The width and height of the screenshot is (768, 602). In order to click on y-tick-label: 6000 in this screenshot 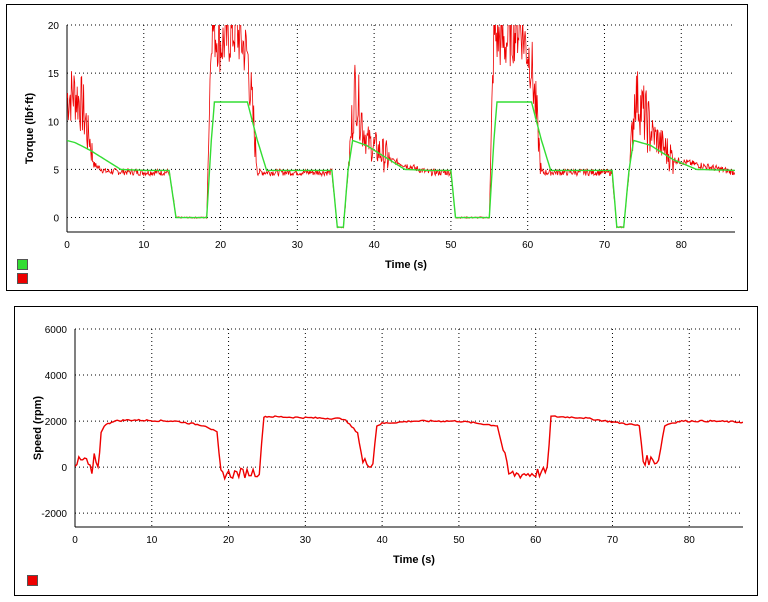, I will do `click(56, 330)`.